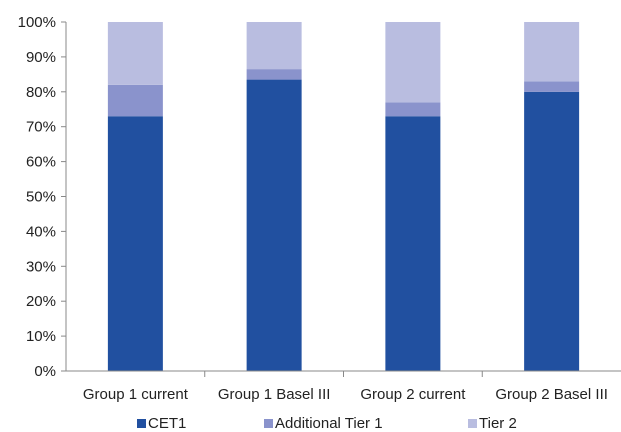 The height and width of the screenshot is (432, 621). I want to click on y-tick-label: 0%, so click(45, 371).